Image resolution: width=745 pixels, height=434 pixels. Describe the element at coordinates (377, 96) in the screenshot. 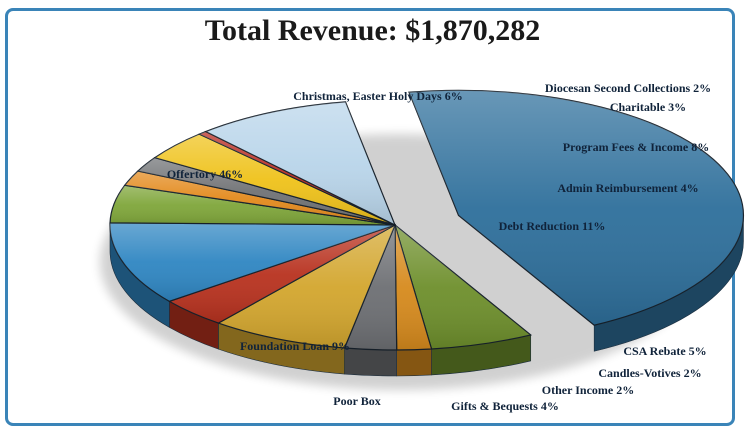

I see `slice-label: Christmas, Easter Holy Days 6%` at that location.